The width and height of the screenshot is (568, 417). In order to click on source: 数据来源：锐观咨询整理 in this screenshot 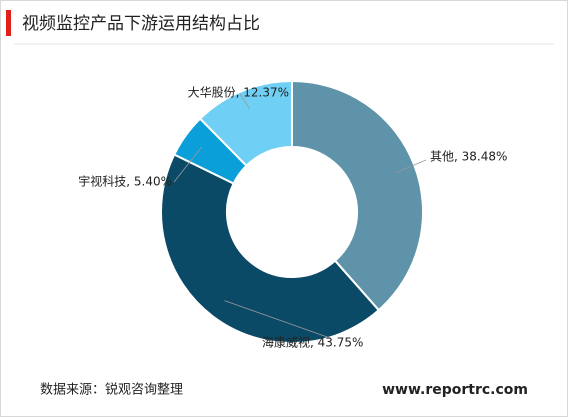, I will do `click(111, 390)`.